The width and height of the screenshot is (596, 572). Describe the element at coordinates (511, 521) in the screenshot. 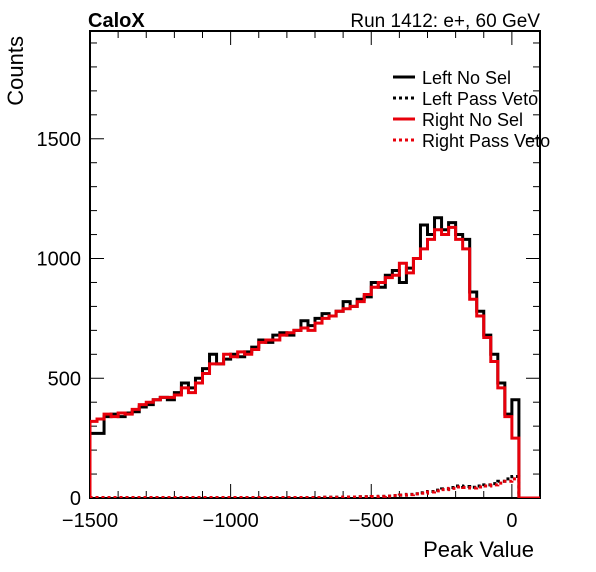

I see `x-tick-label: 0` at that location.